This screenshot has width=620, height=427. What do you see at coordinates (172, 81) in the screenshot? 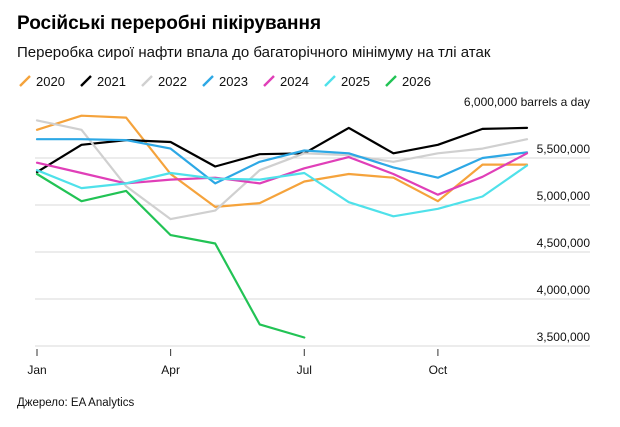
I see `legend-label-2022: 2022` at bounding box center [172, 81].